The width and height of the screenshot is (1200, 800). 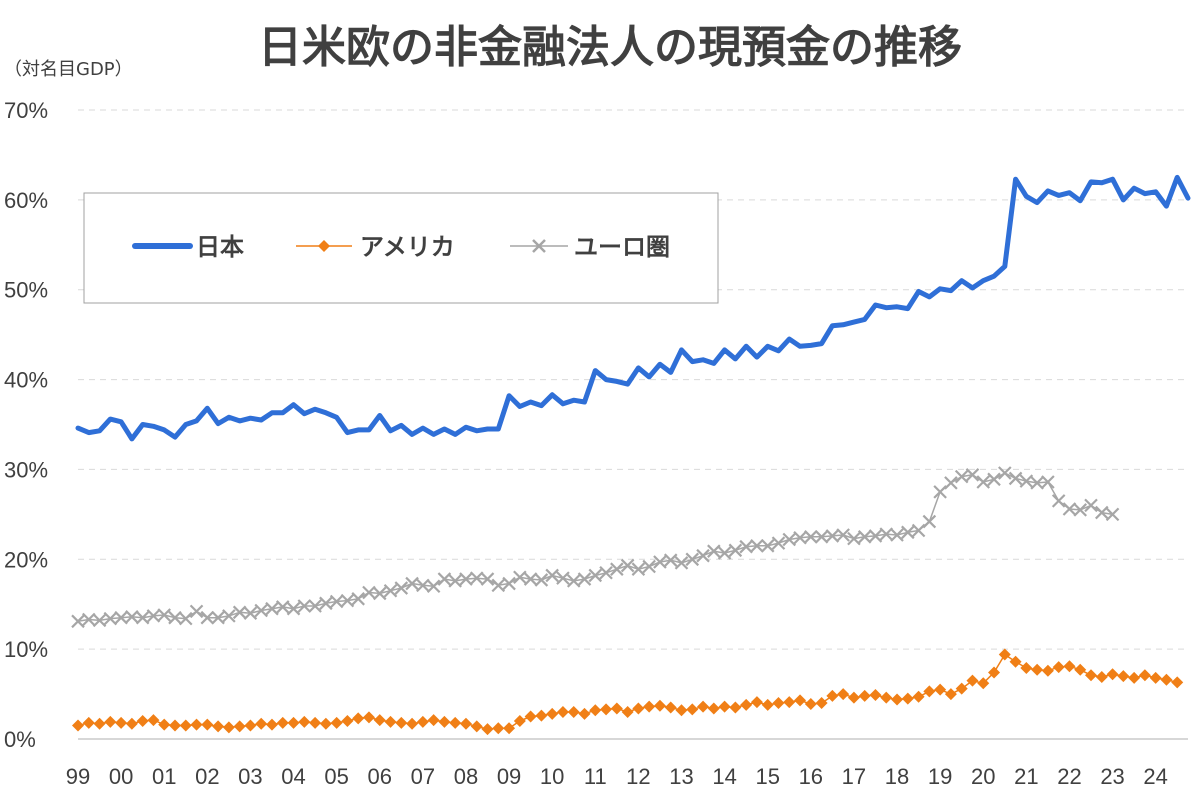 I want to click on y-tick-label: 10%, so click(x=26, y=649).